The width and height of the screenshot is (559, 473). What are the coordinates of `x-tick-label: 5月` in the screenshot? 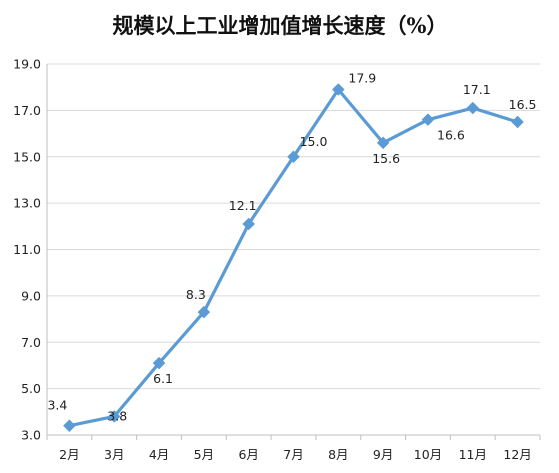 It's located at (204, 454).